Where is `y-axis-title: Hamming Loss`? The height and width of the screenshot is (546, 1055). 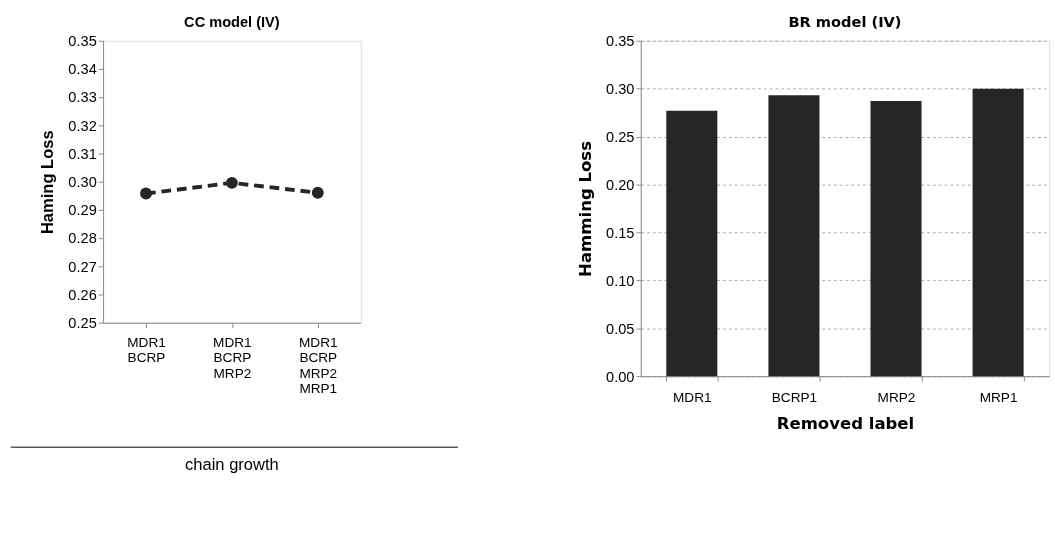
y-axis-title: Hamming Loss is located at coordinates (585, 208).